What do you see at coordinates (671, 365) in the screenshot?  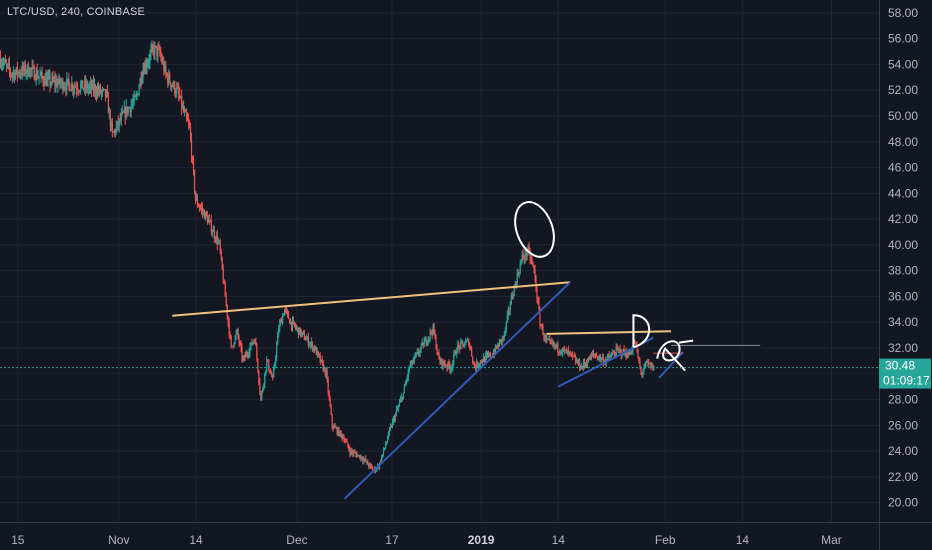 I see `wedge-lower-line` at bounding box center [671, 365].